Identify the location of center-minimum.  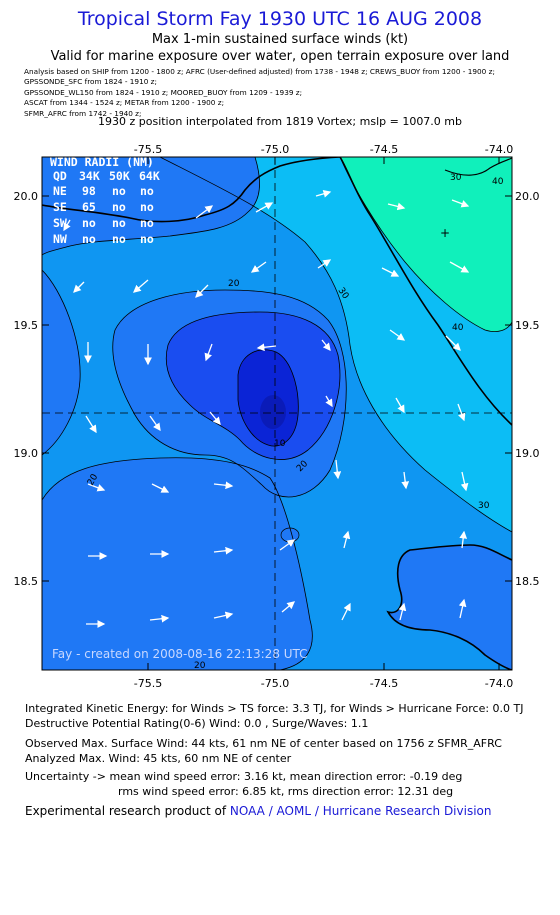
(273, 412).